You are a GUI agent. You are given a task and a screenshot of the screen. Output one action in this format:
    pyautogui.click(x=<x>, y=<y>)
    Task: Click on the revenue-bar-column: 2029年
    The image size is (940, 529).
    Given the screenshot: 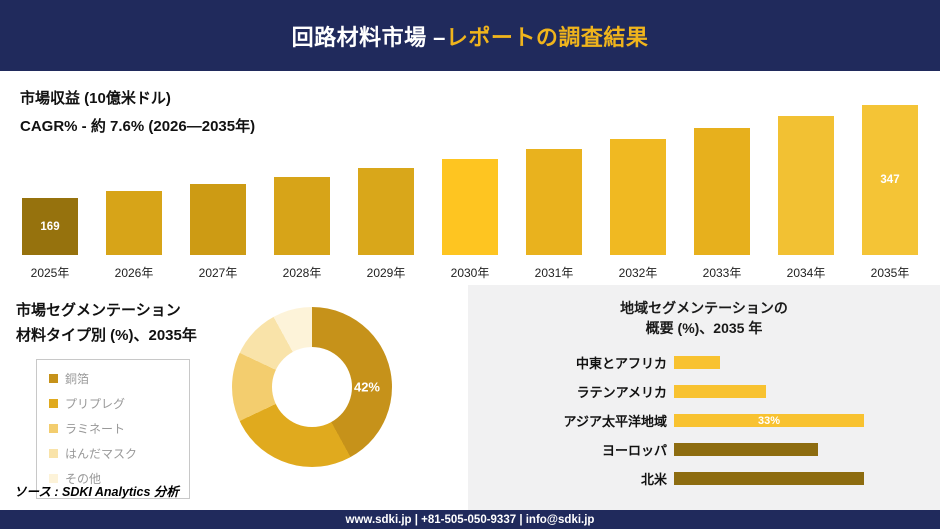 What is the action you would take?
    pyautogui.click(x=386, y=224)
    